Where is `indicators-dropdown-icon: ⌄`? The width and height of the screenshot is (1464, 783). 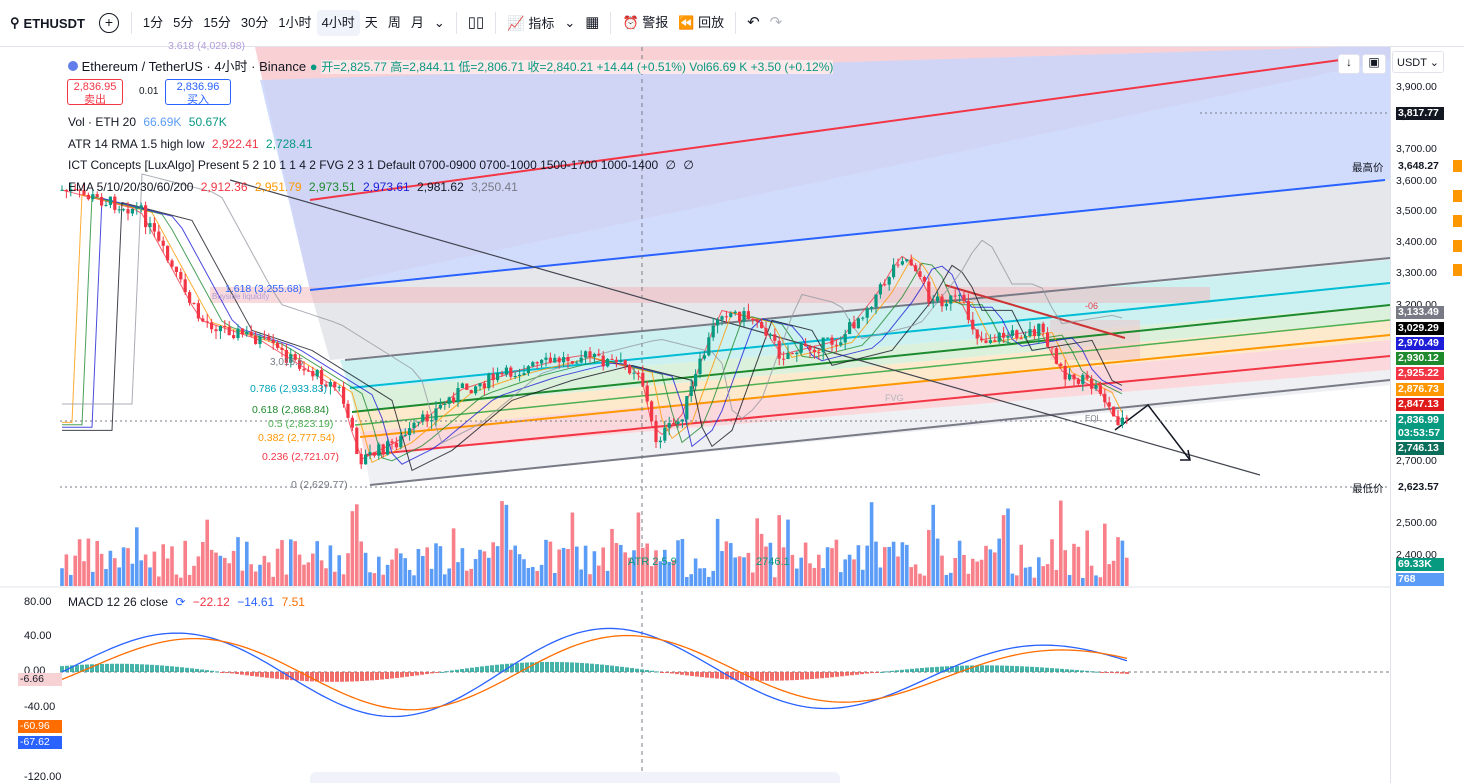 indicators-dropdown-icon: ⌄ is located at coordinates (570, 22).